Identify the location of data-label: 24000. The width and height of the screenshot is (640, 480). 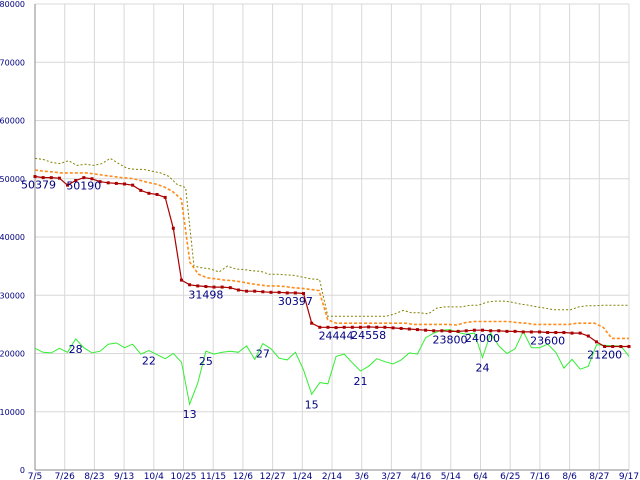
(482, 338).